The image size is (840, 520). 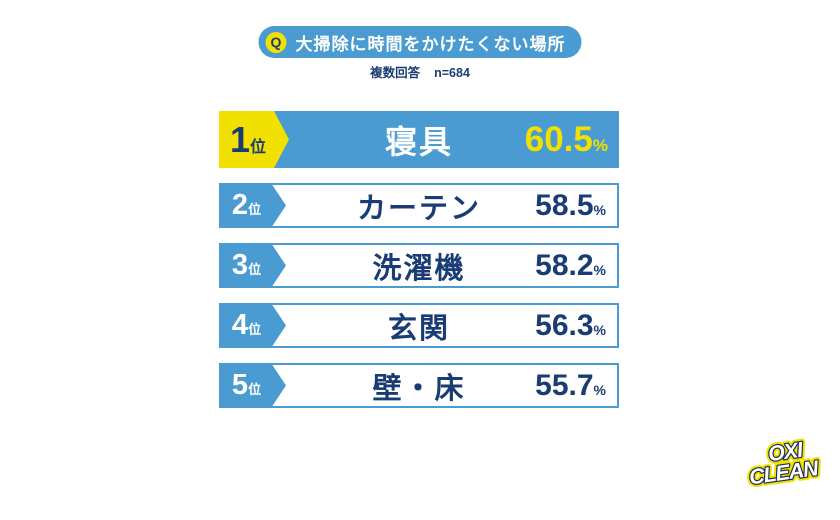 I want to click on ranking-row-4: 玄関 4位 56.3%, so click(x=419, y=325).